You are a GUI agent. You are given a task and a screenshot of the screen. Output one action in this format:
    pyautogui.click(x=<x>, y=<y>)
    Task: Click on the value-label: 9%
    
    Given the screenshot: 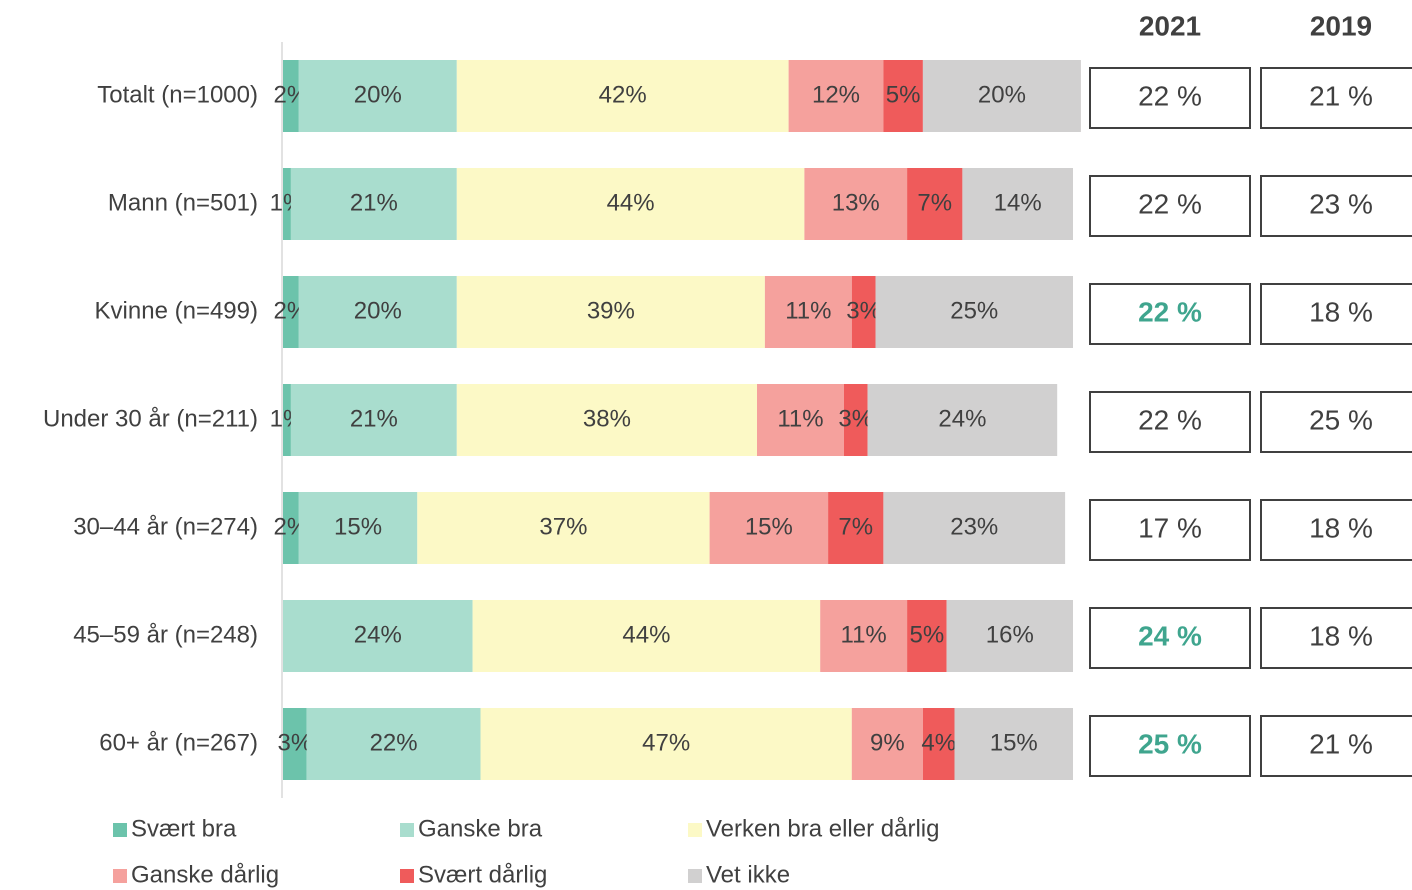 What is the action you would take?
    pyautogui.click(x=887, y=742)
    